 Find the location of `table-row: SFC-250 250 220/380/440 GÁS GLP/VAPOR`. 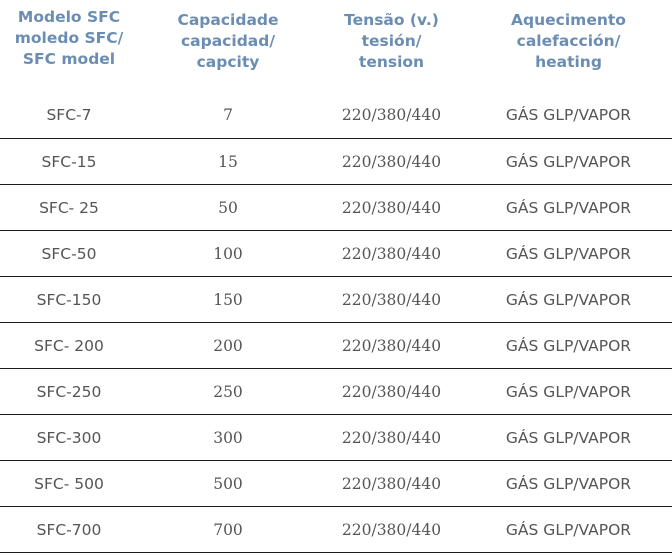

table-row: SFC-250 250 220/380/440 GÁS GLP/VAPOR is located at coordinates (336, 391).